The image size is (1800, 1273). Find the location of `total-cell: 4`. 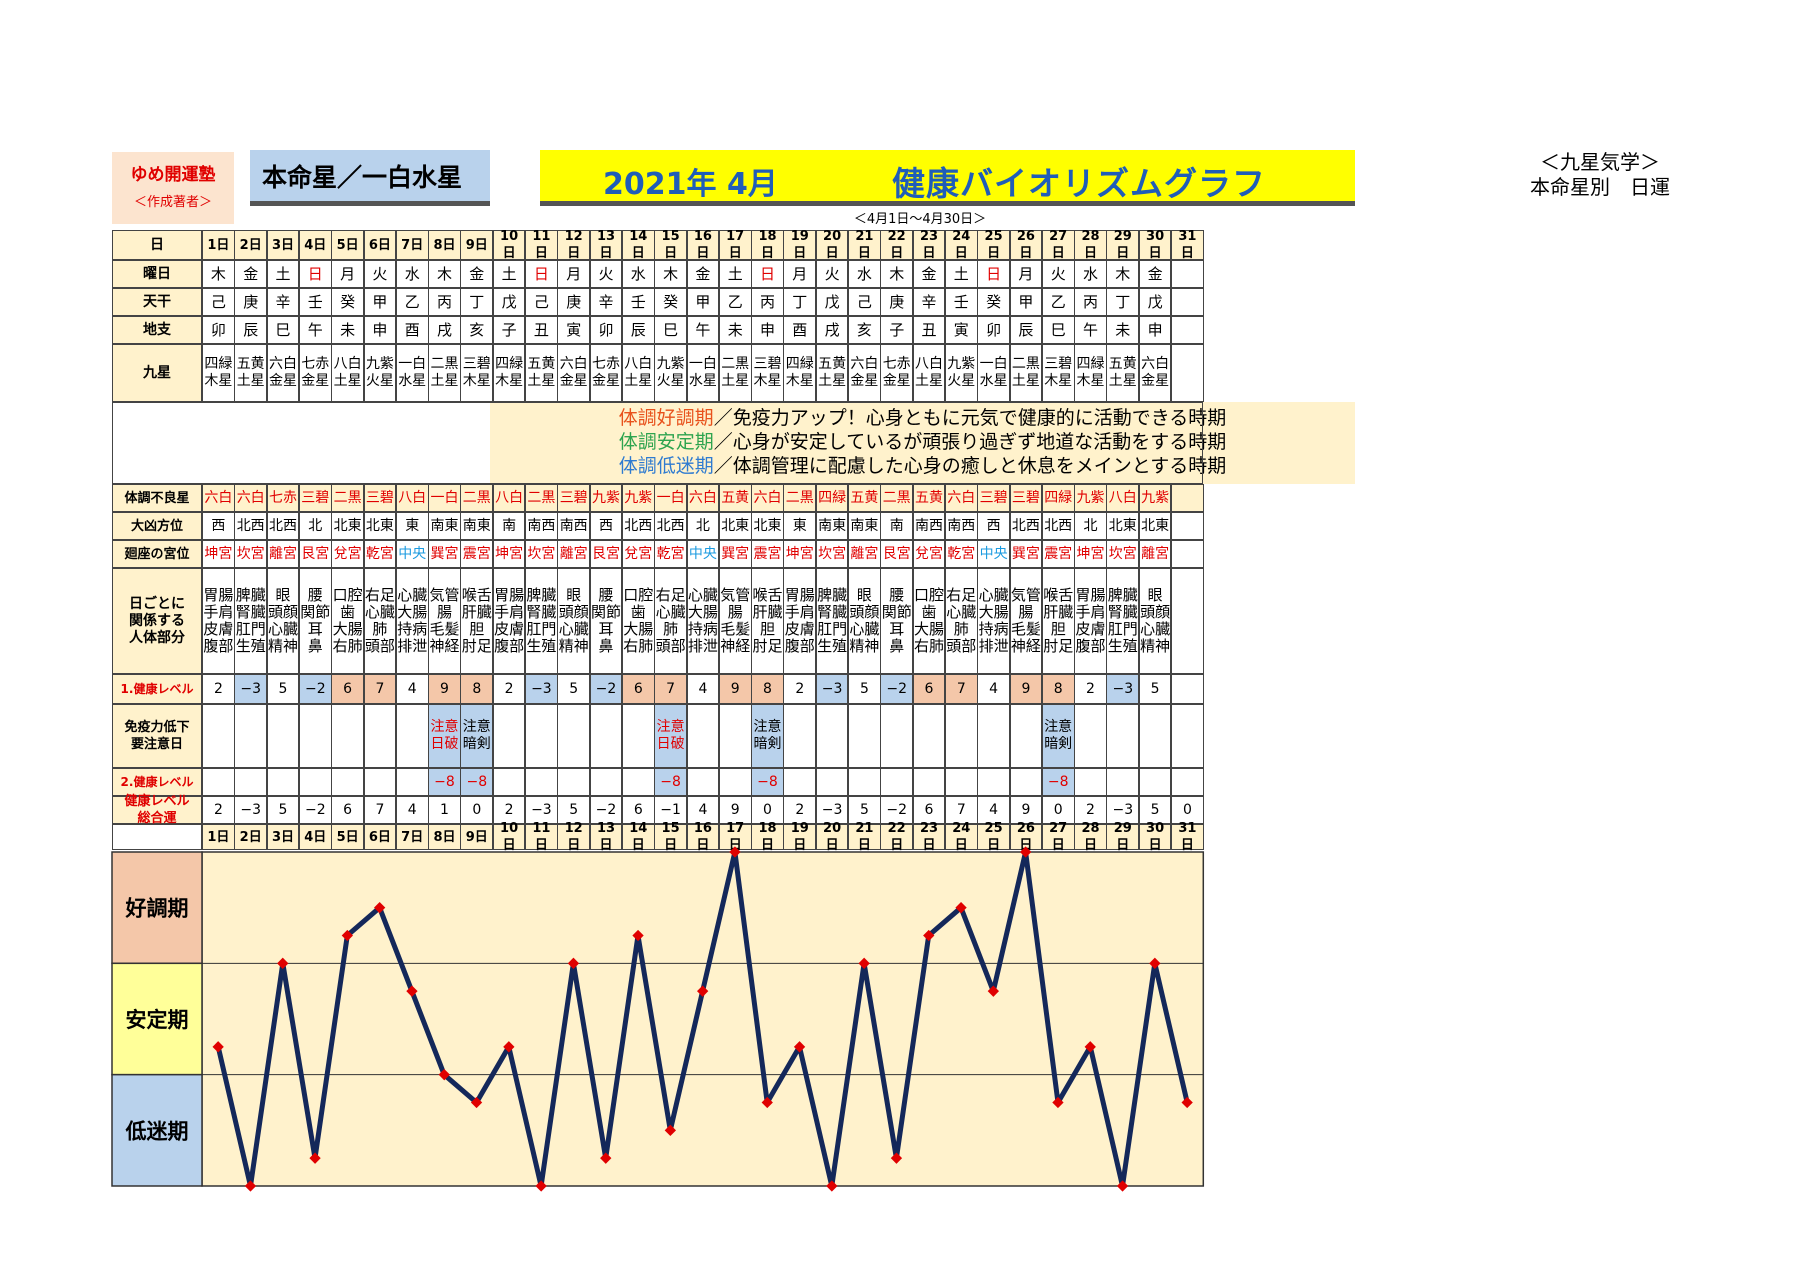

total-cell: 4 is located at coordinates (993, 810).